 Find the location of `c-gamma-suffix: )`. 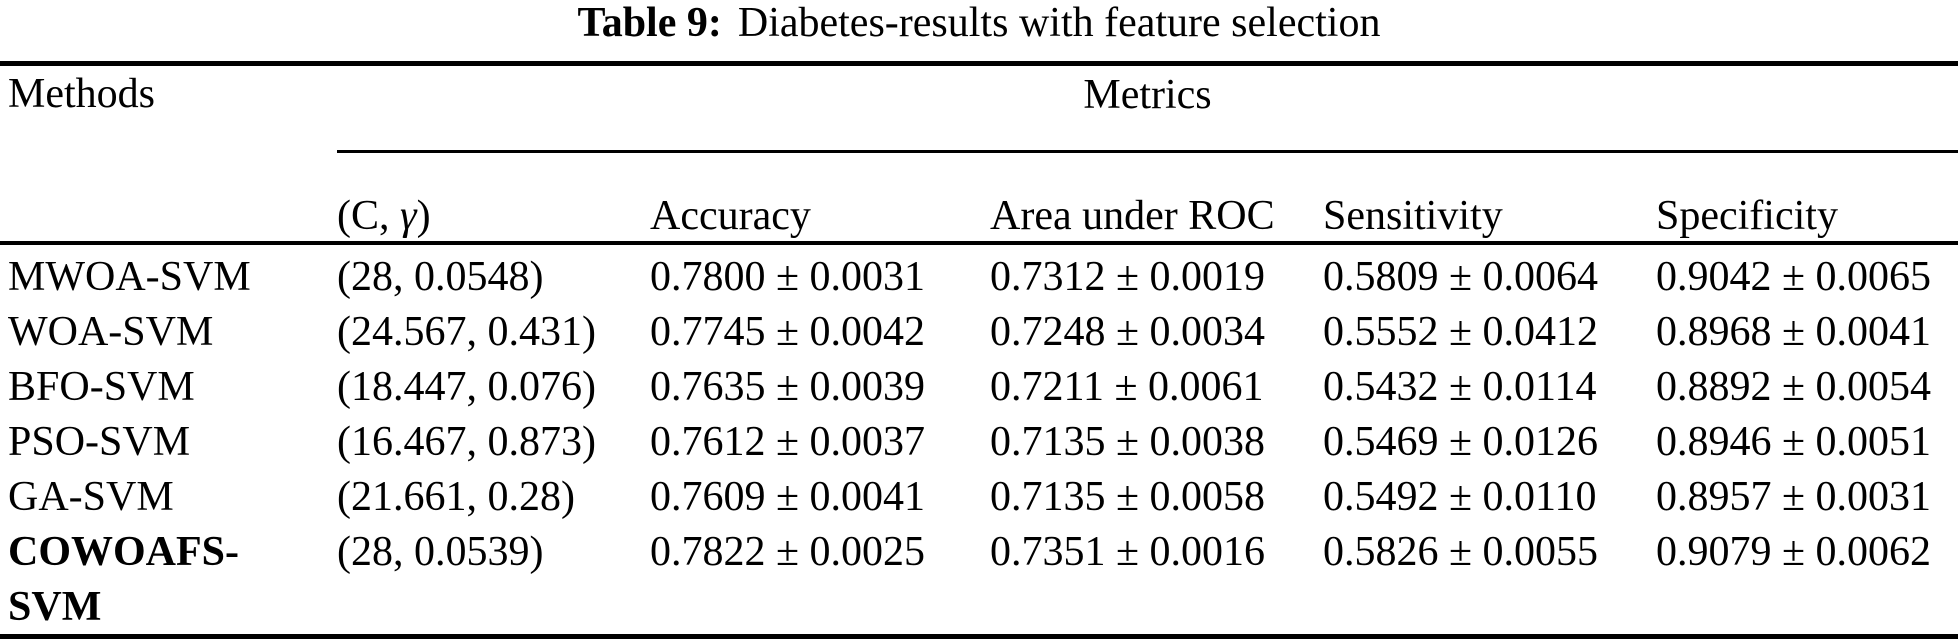

c-gamma-suffix: ) is located at coordinates (423, 216).